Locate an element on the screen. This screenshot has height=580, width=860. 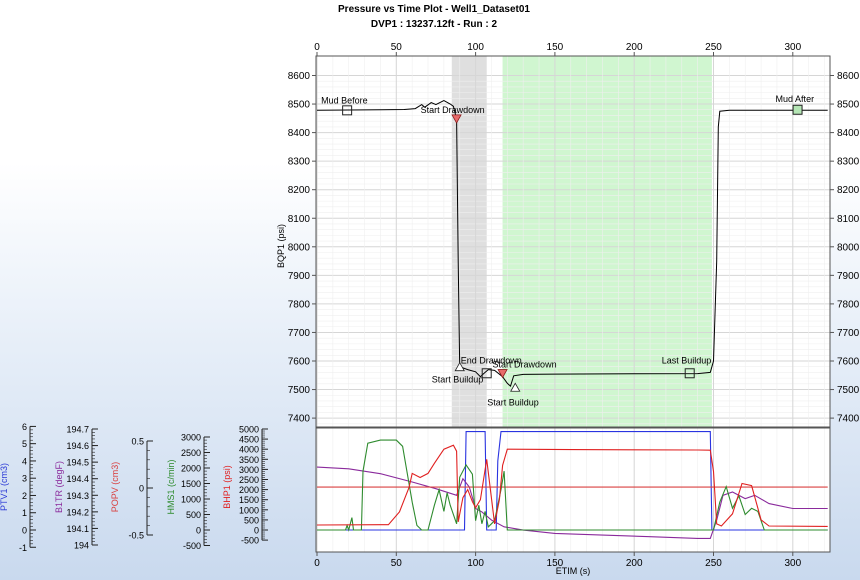
x-tick-label-bottom: 0 is located at coordinates (317, 563).